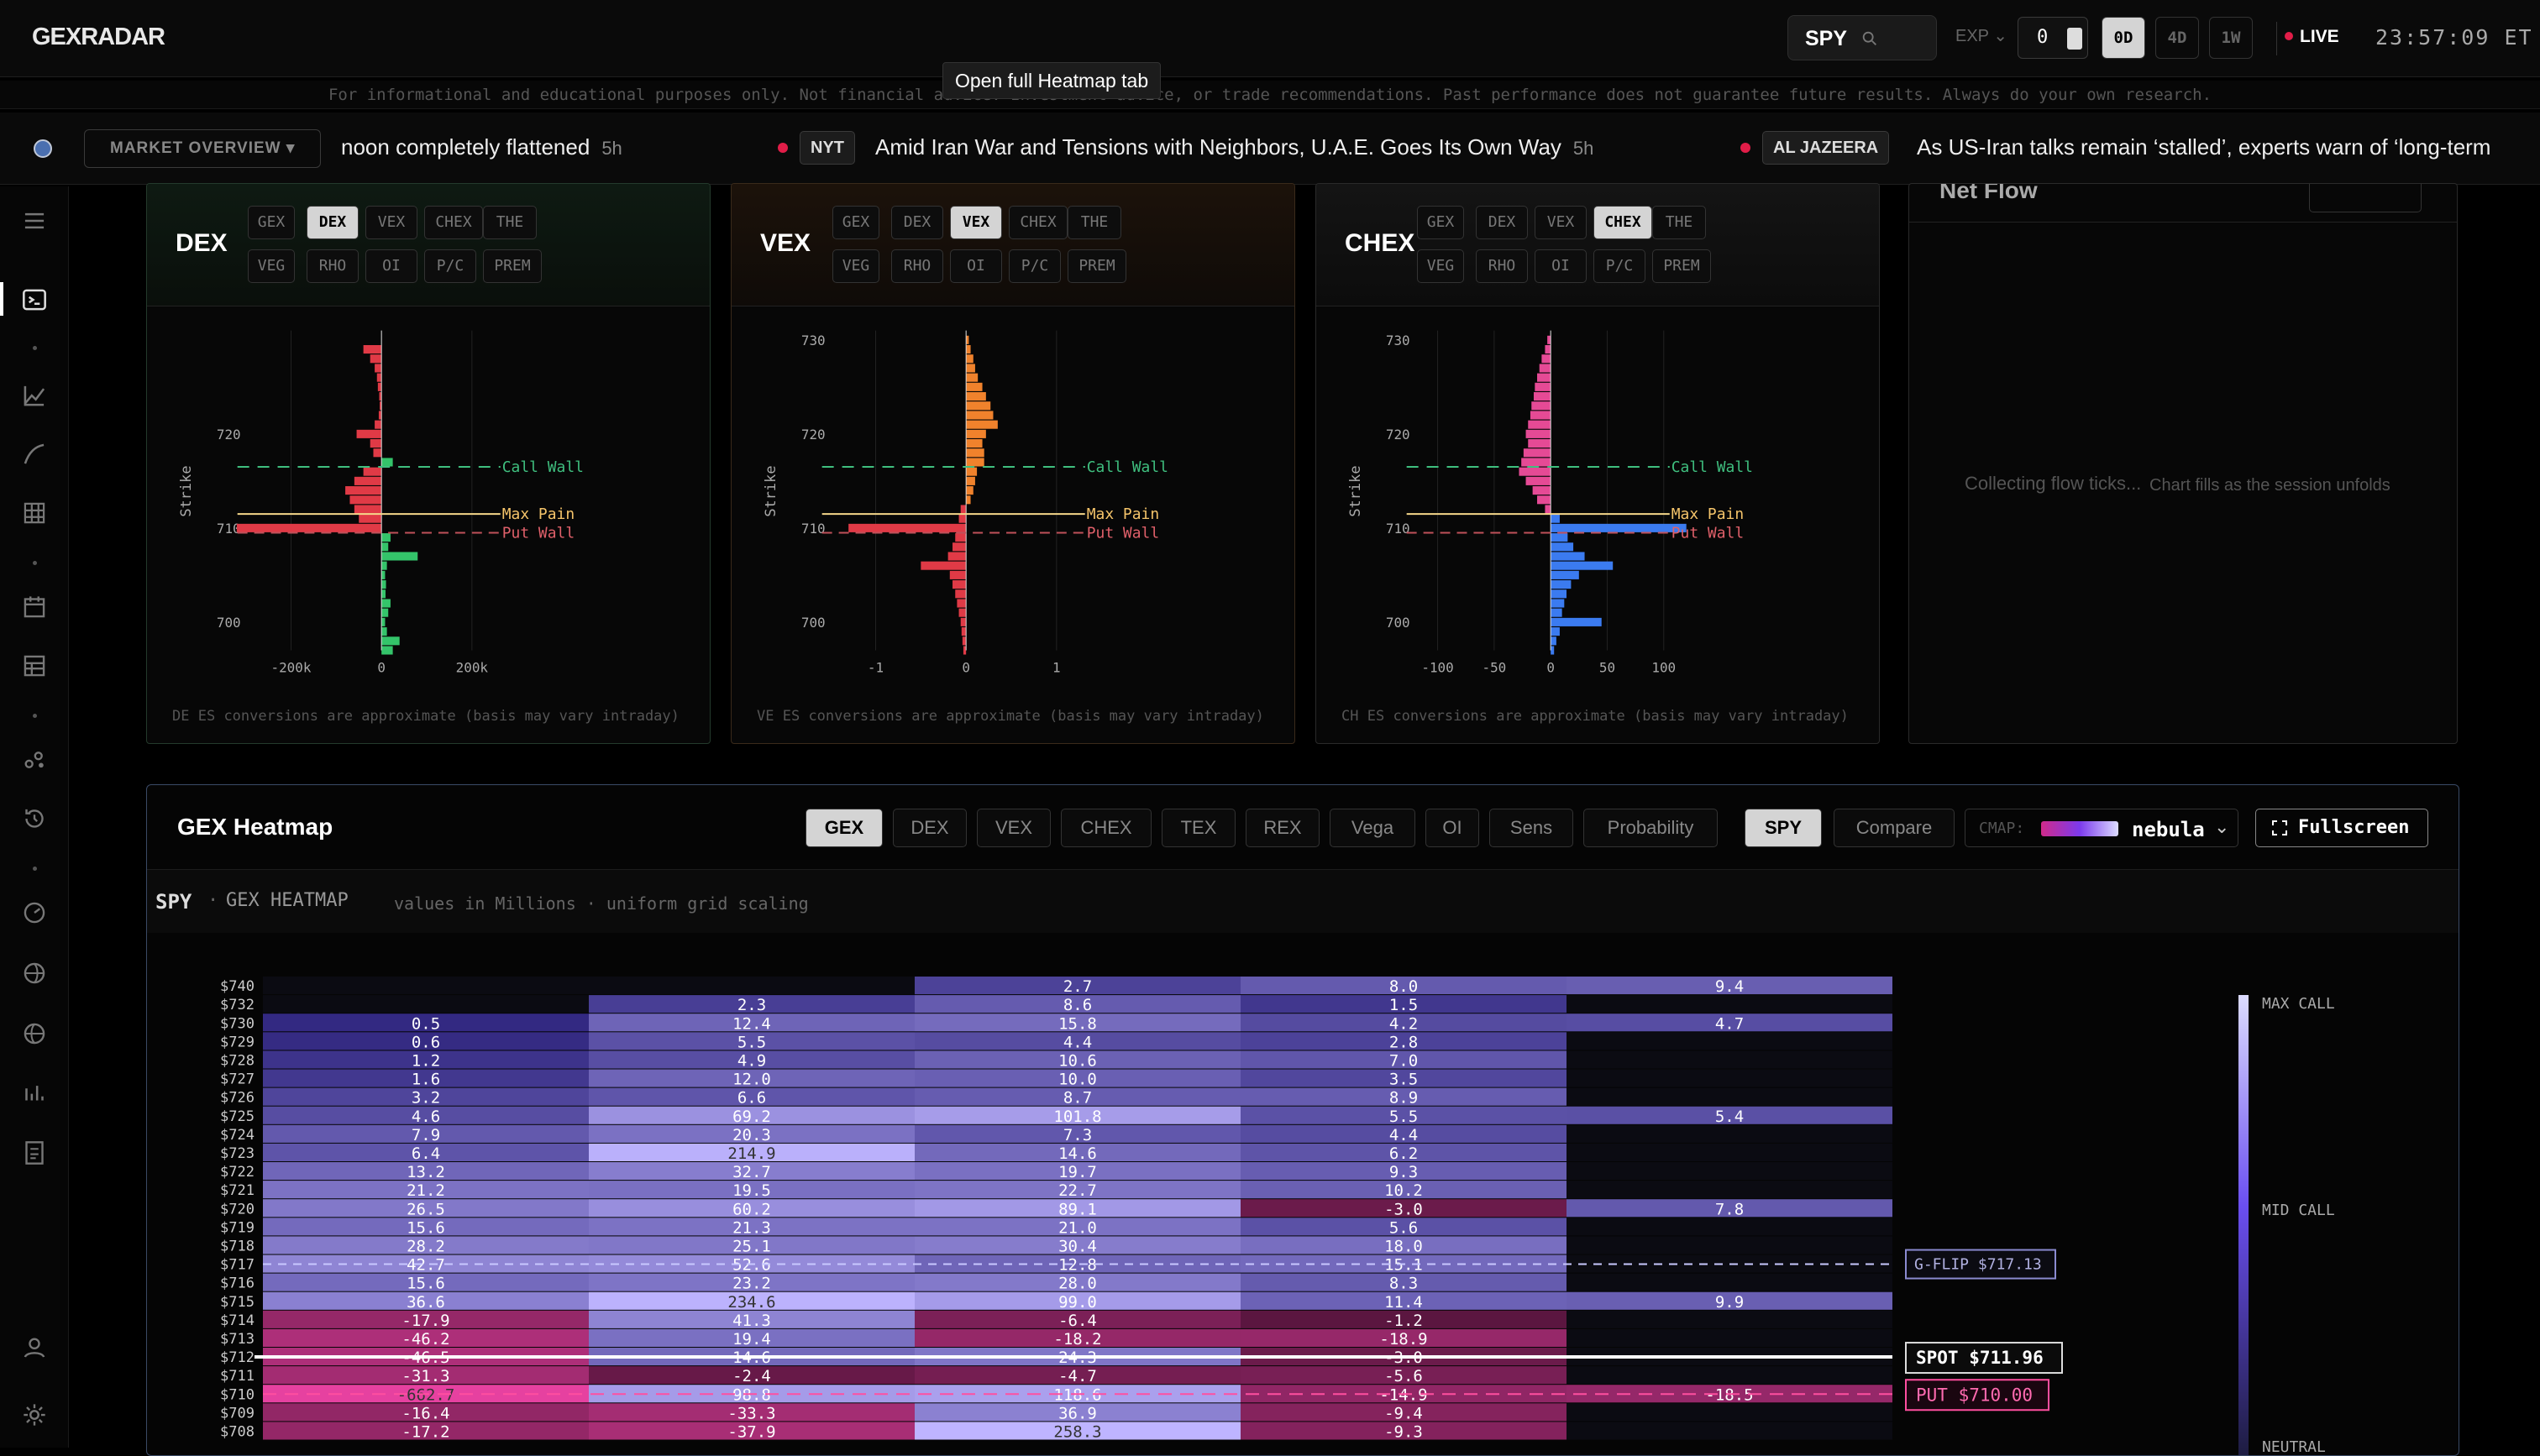 This screenshot has width=2540, height=1456. Describe the element at coordinates (2053, 38) in the screenshot. I see `expiry-days-input: 0` at that location.